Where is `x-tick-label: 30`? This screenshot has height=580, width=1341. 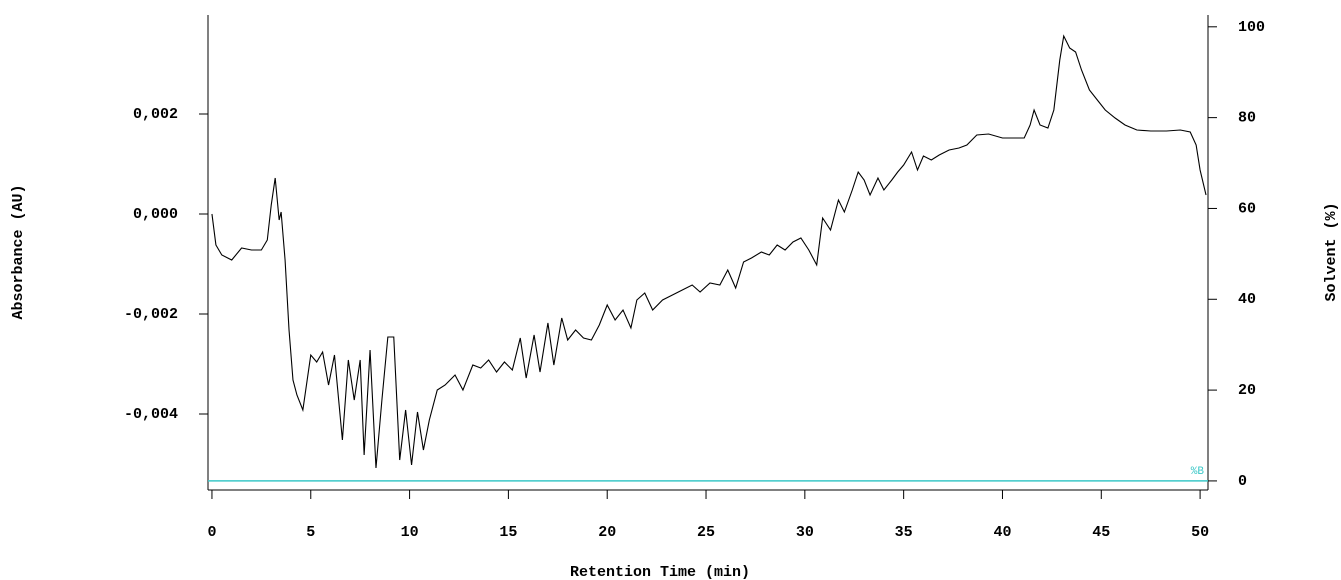 x-tick-label: 30 is located at coordinates (805, 532).